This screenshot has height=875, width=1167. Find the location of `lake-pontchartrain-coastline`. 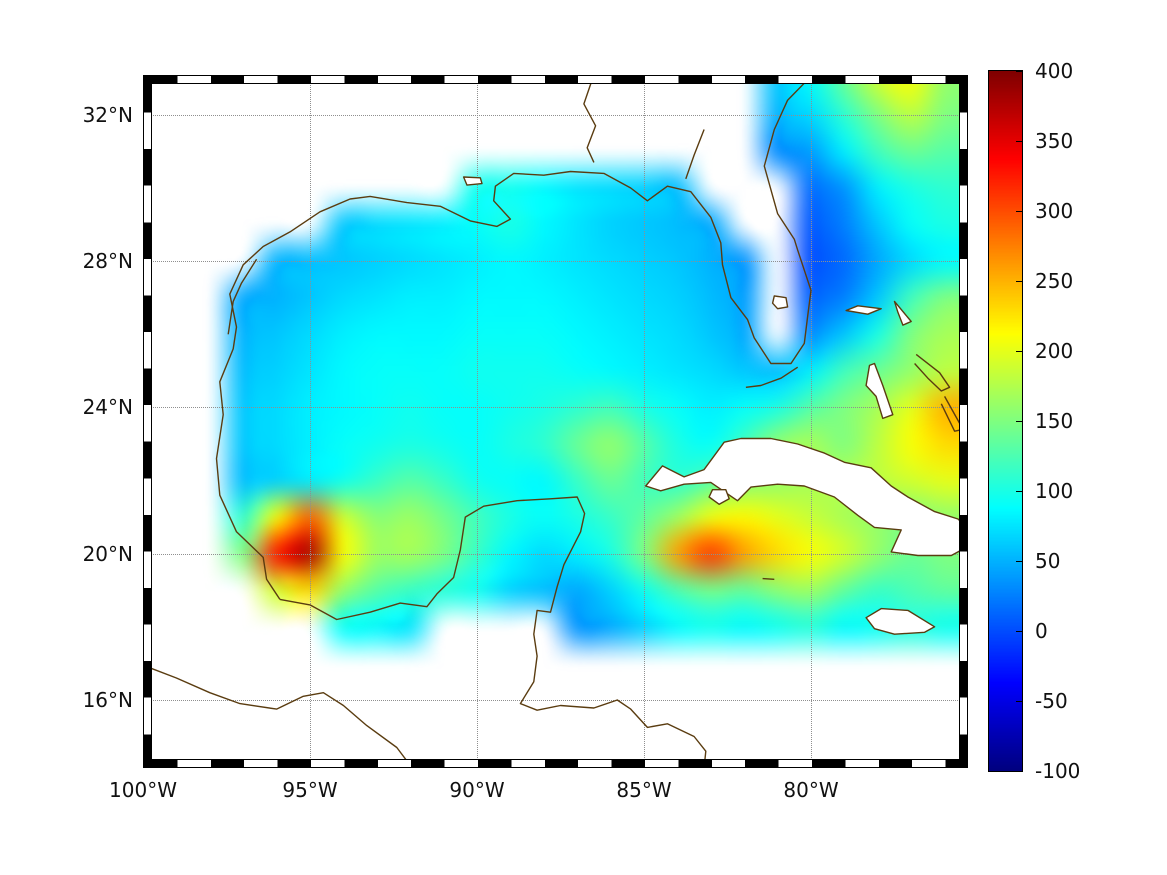

lake-pontchartrain-coastline is located at coordinates (472, 181).